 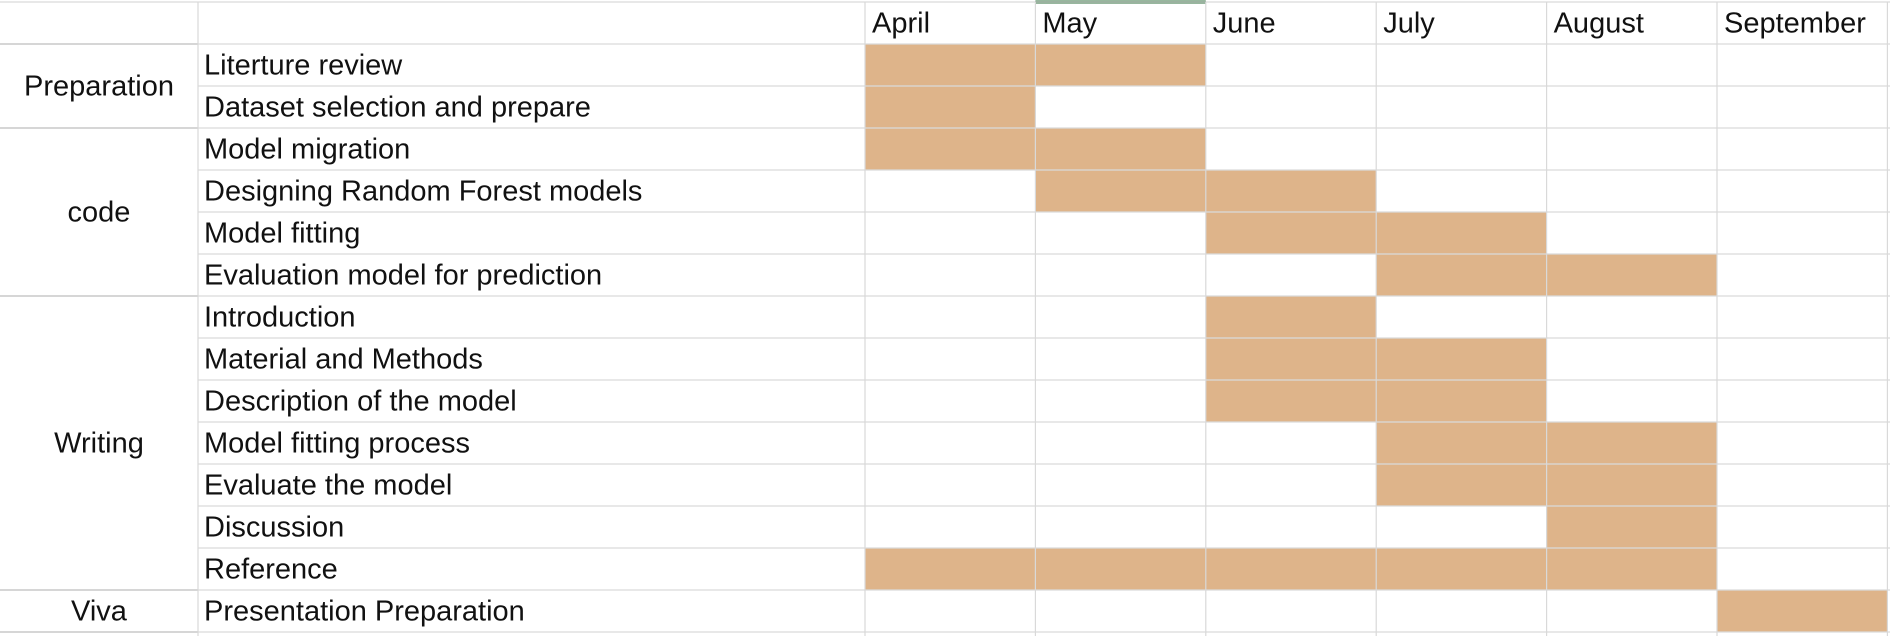 I want to click on group-label: Writing, so click(x=99, y=444).